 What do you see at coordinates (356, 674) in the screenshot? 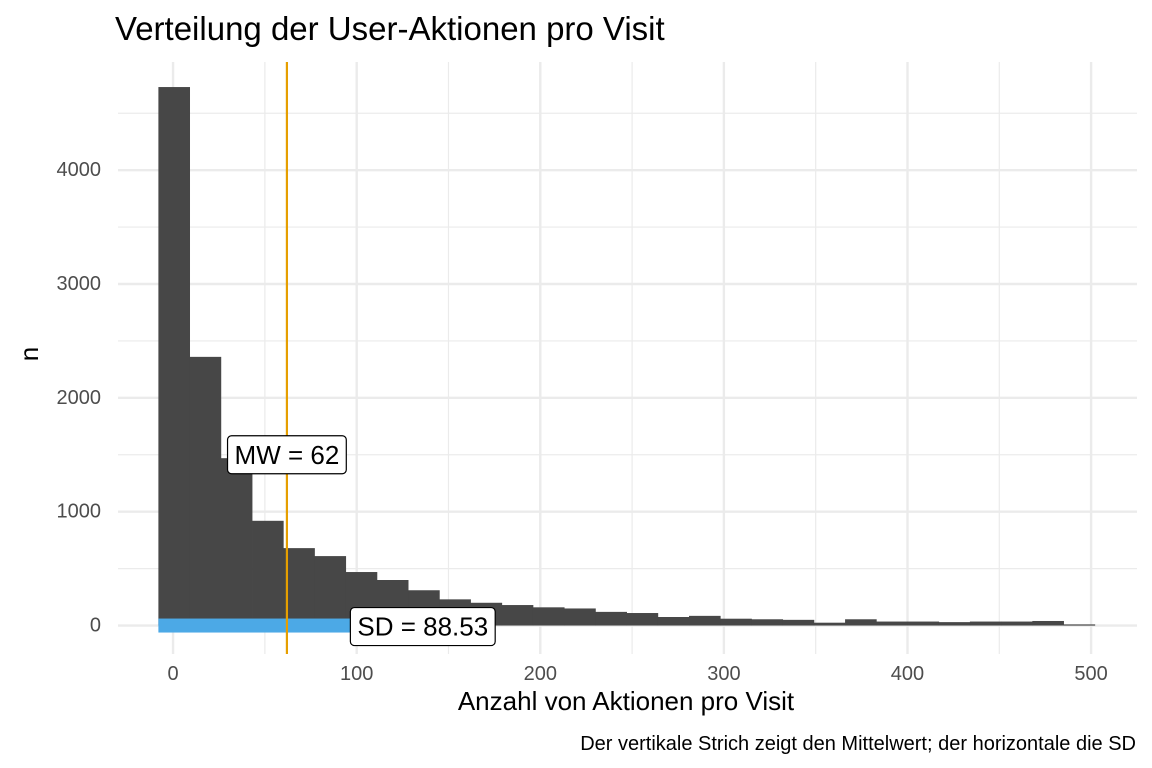
I see `x-tick-label: 100` at bounding box center [356, 674].